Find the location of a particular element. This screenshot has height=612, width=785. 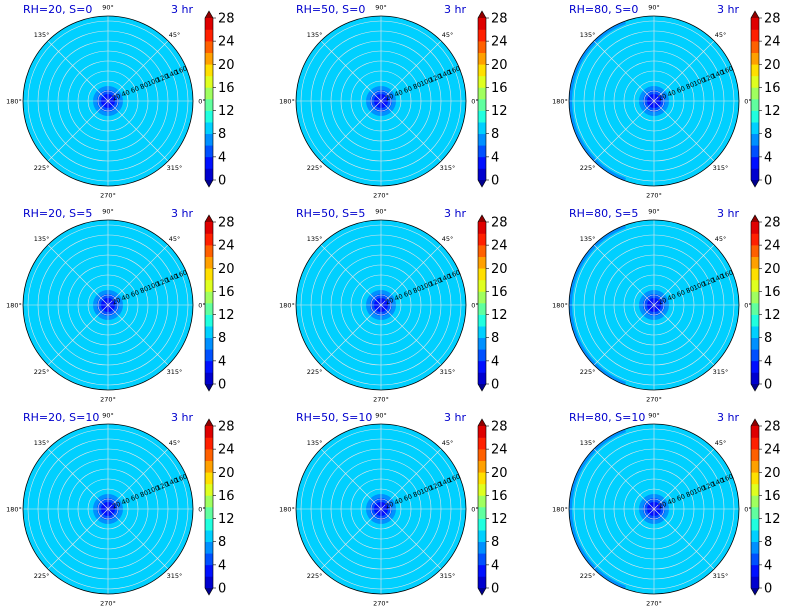

panel-title: RH=50, S=0 is located at coordinates (330, 9).